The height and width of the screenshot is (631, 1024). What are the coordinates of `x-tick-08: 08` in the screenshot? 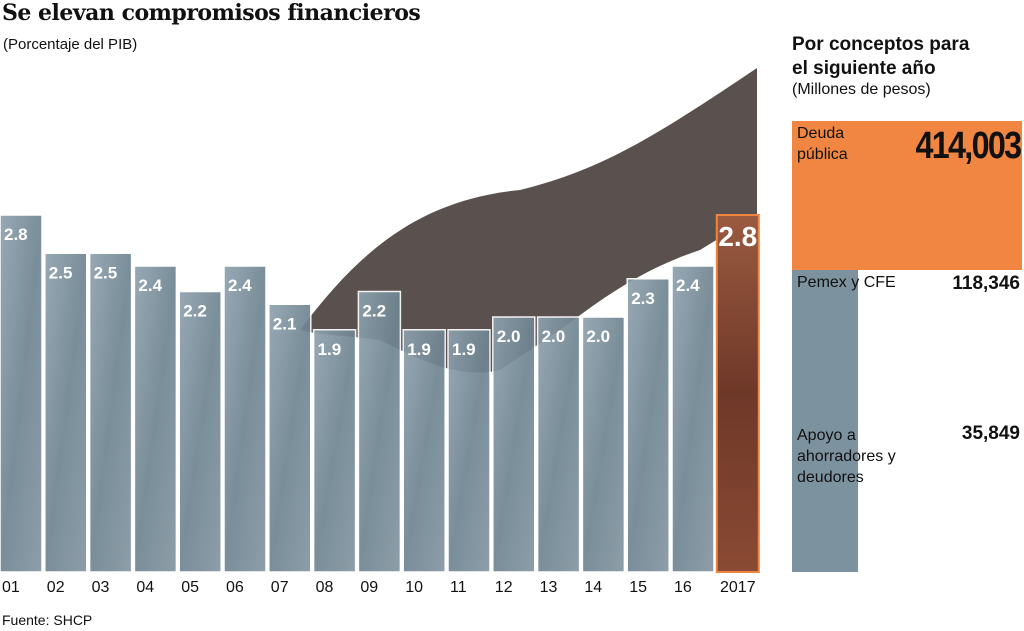 It's located at (325, 587).